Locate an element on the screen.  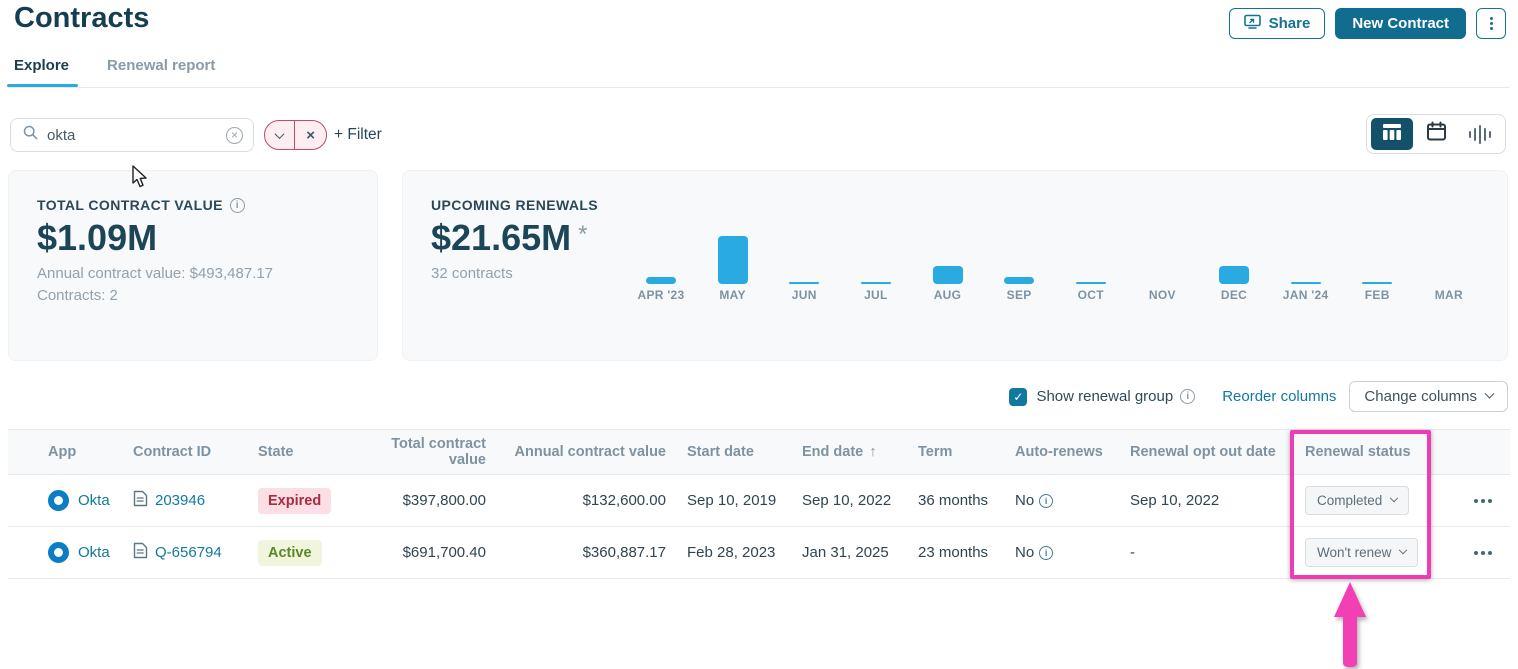
table-view-button is located at coordinates (1392, 134).